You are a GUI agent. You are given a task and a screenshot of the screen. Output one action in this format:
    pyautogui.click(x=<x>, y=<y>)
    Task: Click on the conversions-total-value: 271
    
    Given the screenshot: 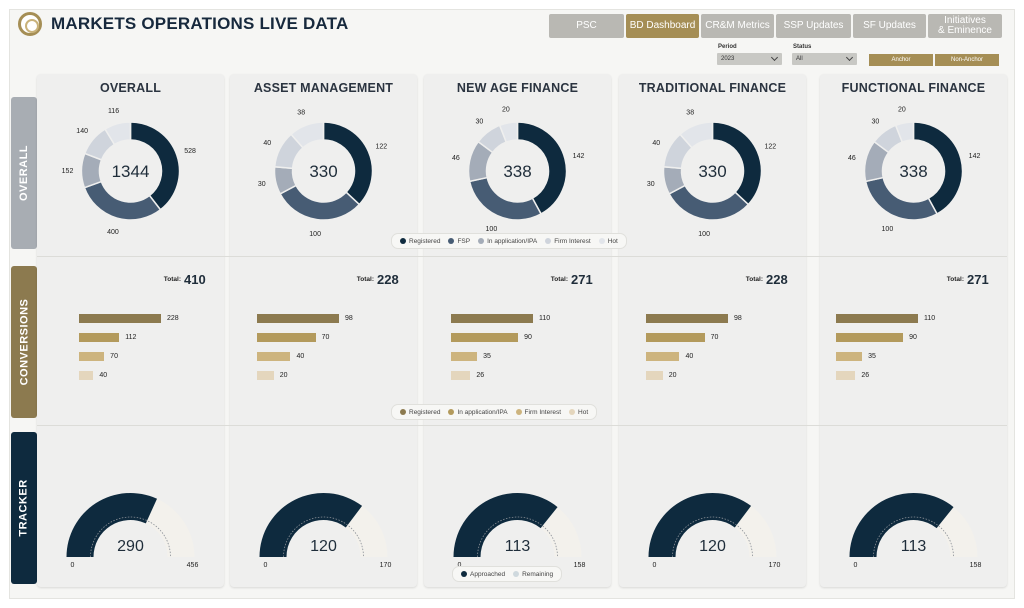 What is the action you would take?
    pyautogui.click(x=582, y=279)
    